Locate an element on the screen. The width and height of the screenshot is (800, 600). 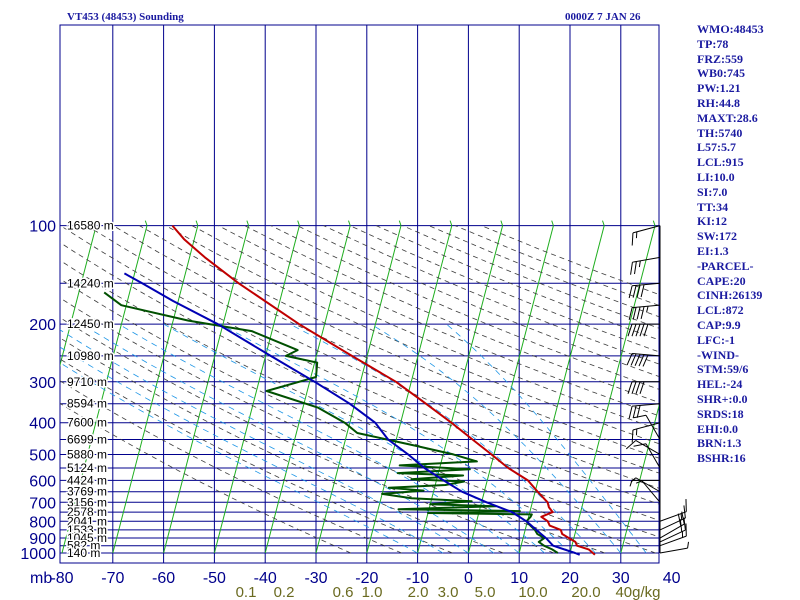
index-item: BSHR:16 is located at coordinates (721, 458).